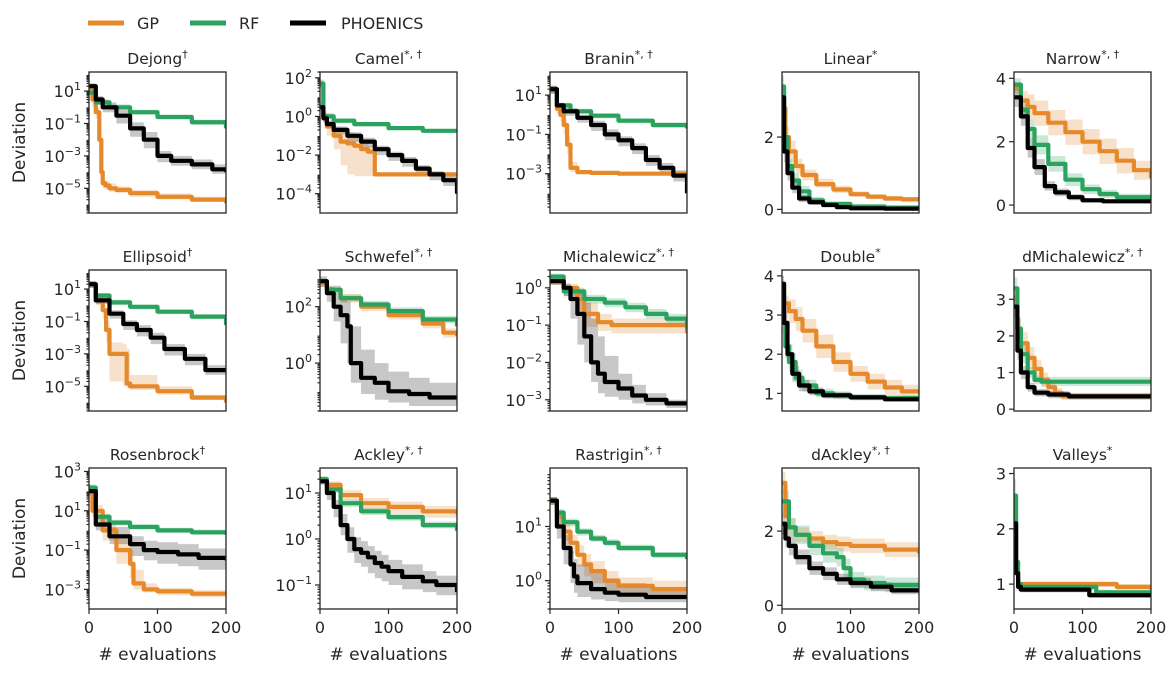  I want to click on legend-item-gp: GP, so click(123, 23).